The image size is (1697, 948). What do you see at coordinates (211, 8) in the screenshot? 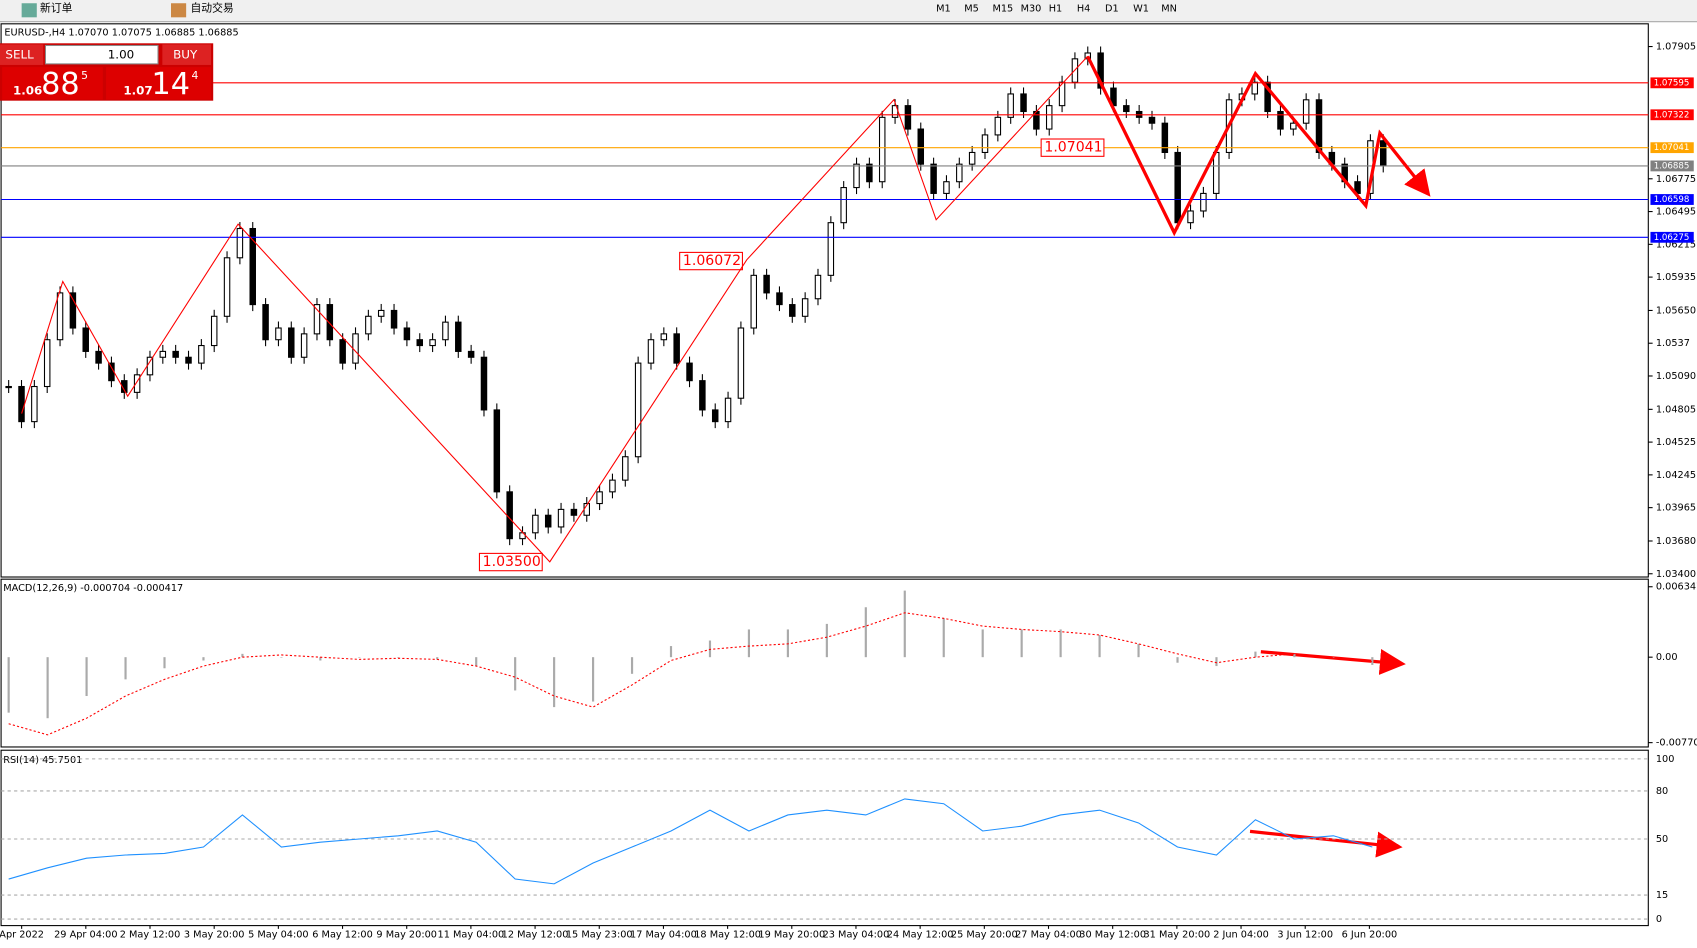
I see `auto-trading-button: 自动交易` at bounding box center [211, 8].